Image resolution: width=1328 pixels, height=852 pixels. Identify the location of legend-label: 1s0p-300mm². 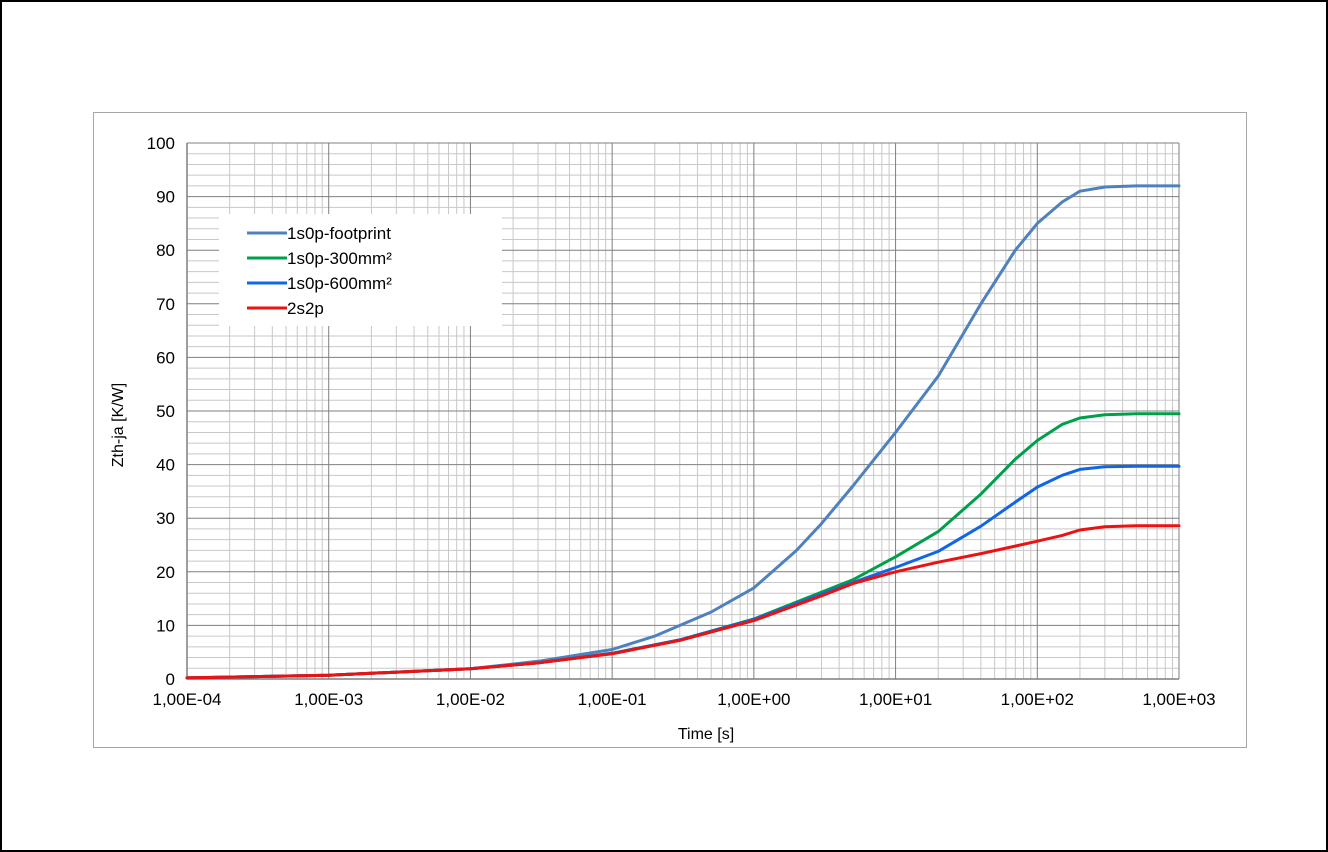
(339, 258).